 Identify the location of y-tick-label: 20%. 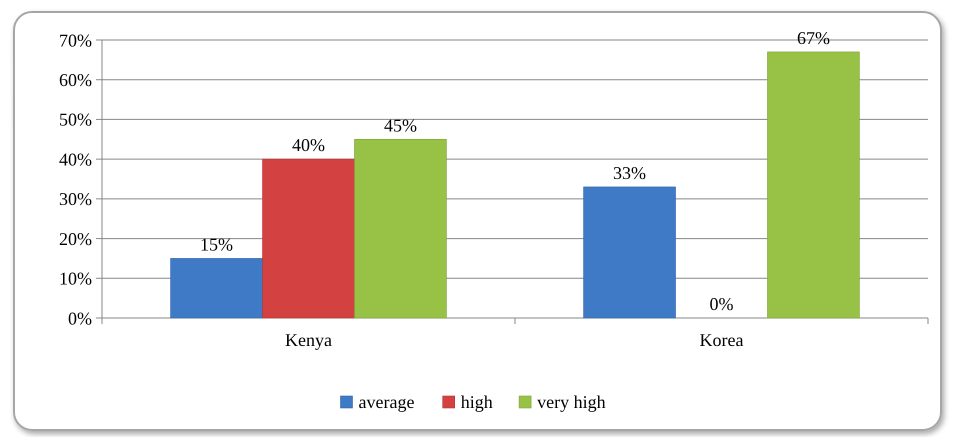
(75, 238).